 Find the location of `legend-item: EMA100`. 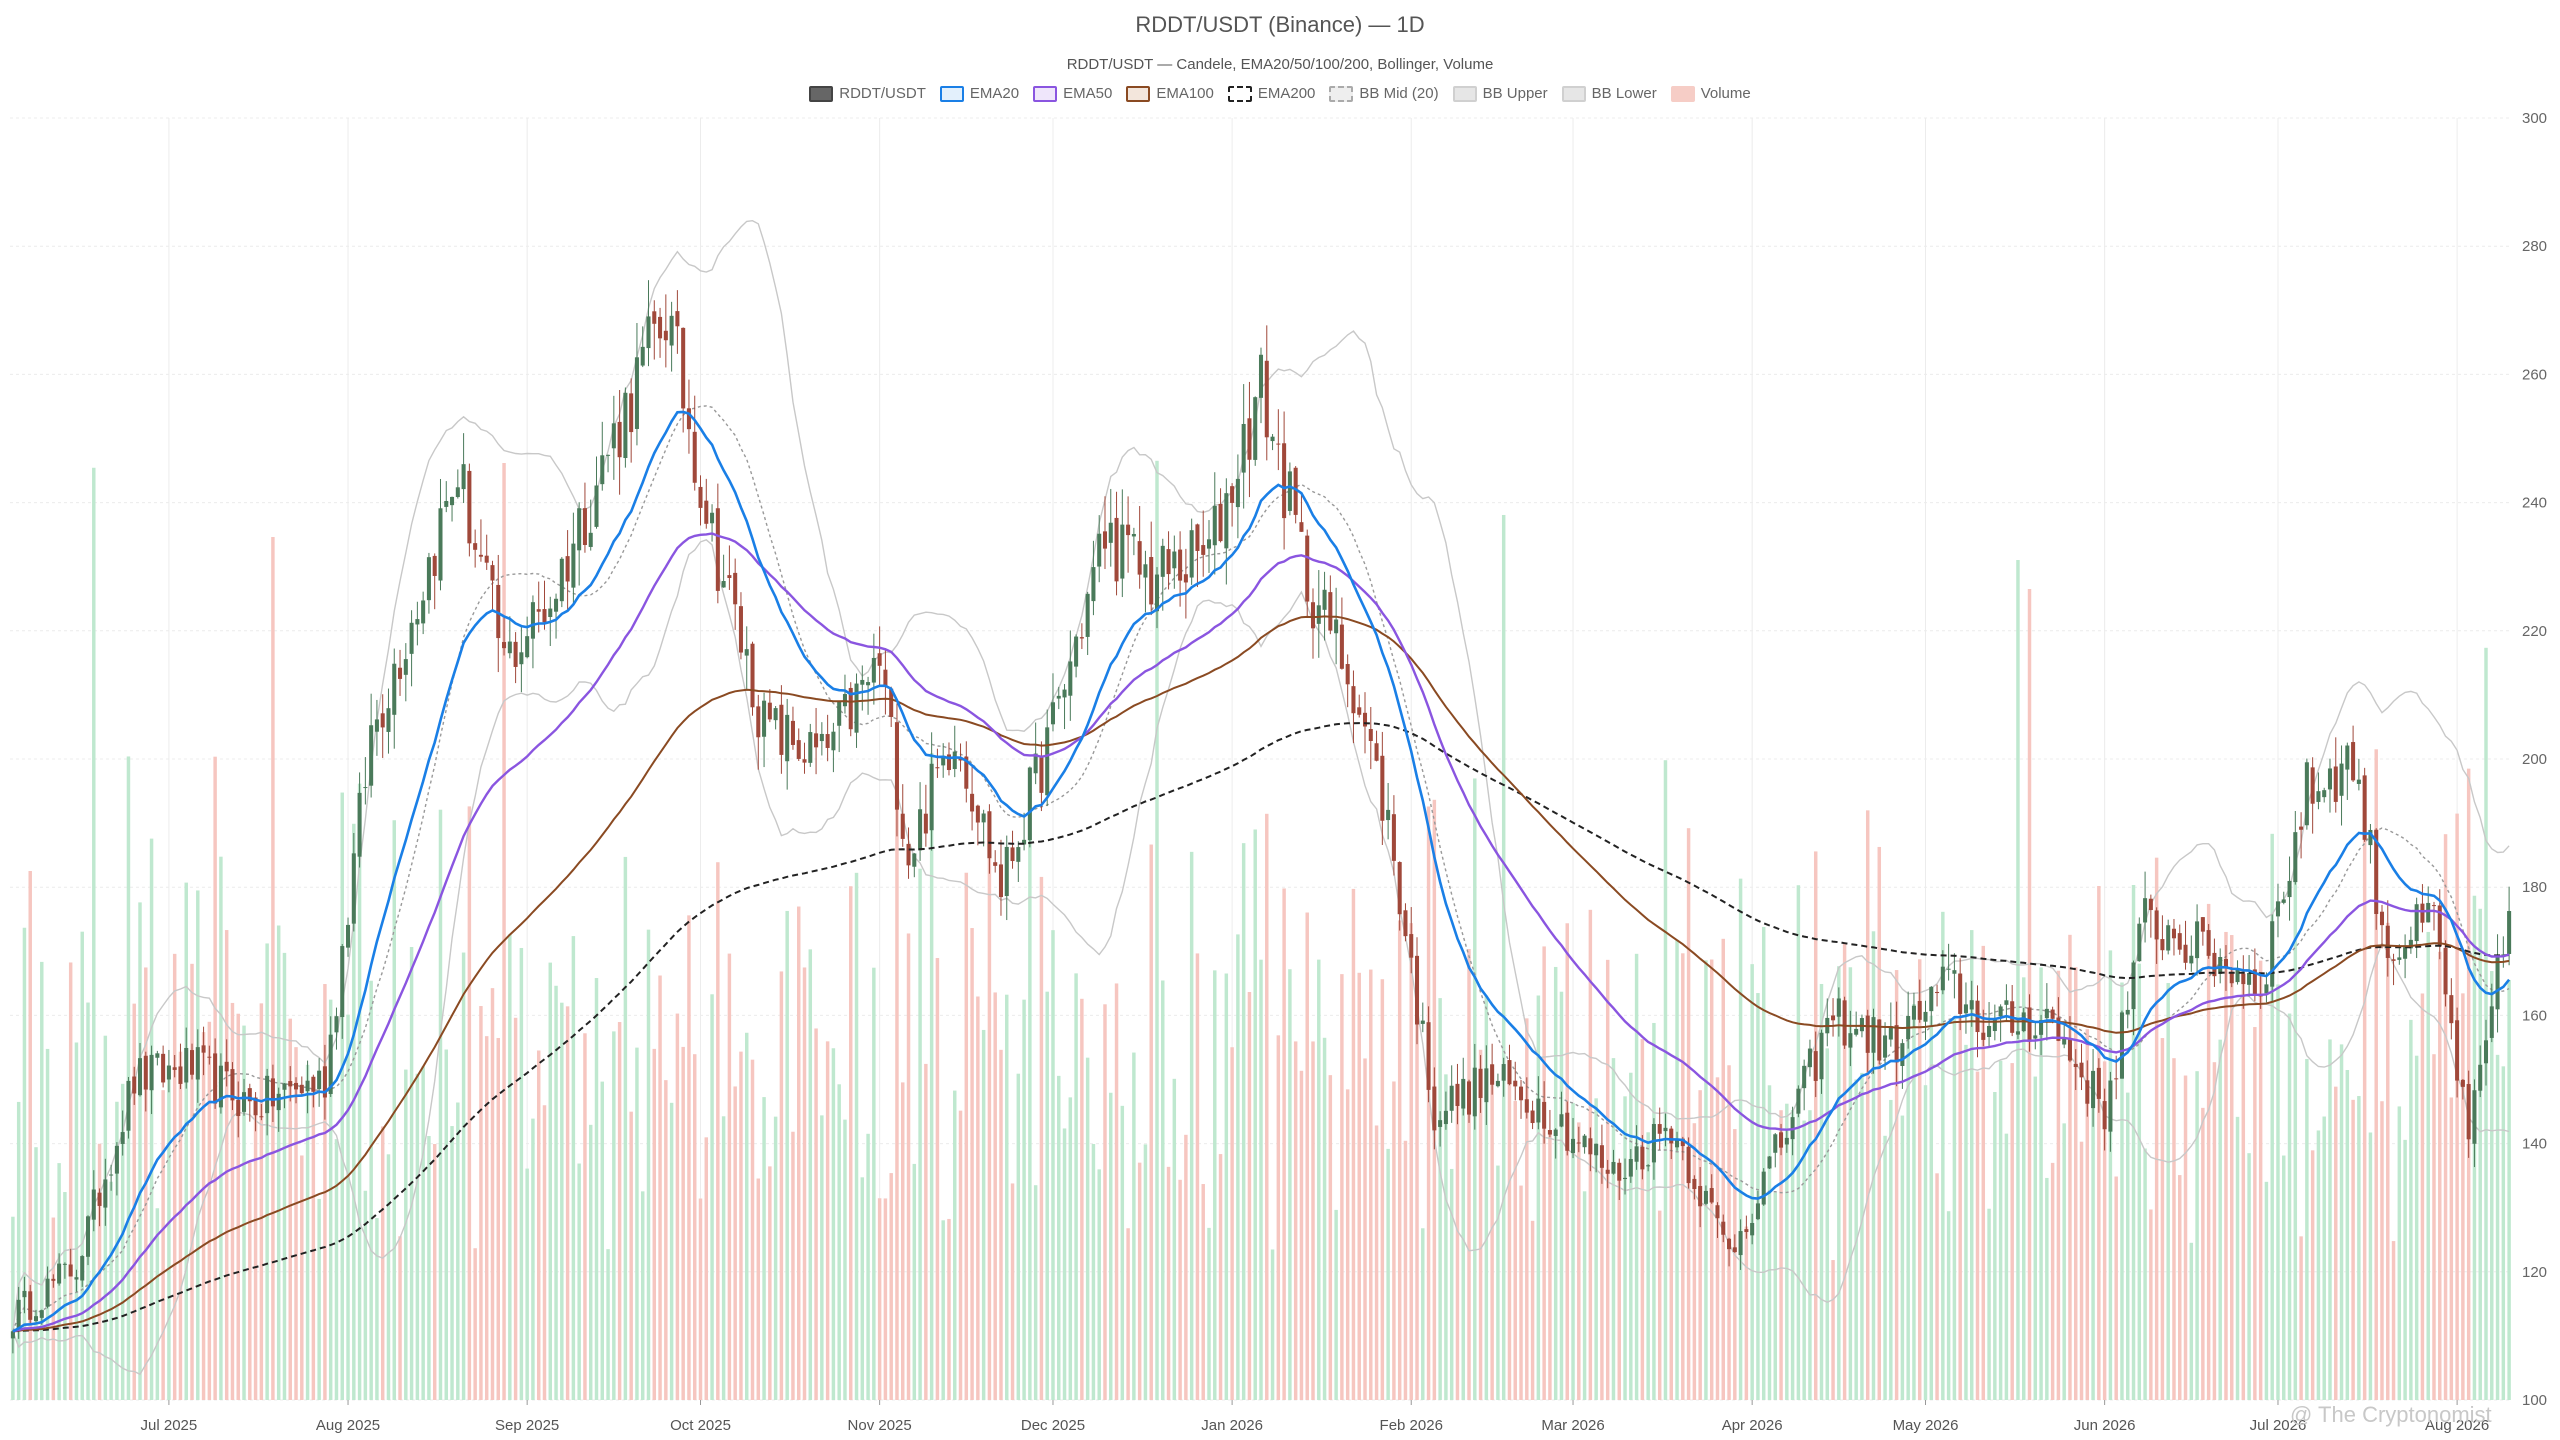

legend-item: EMA100 is located at coordinates (1170, 93).